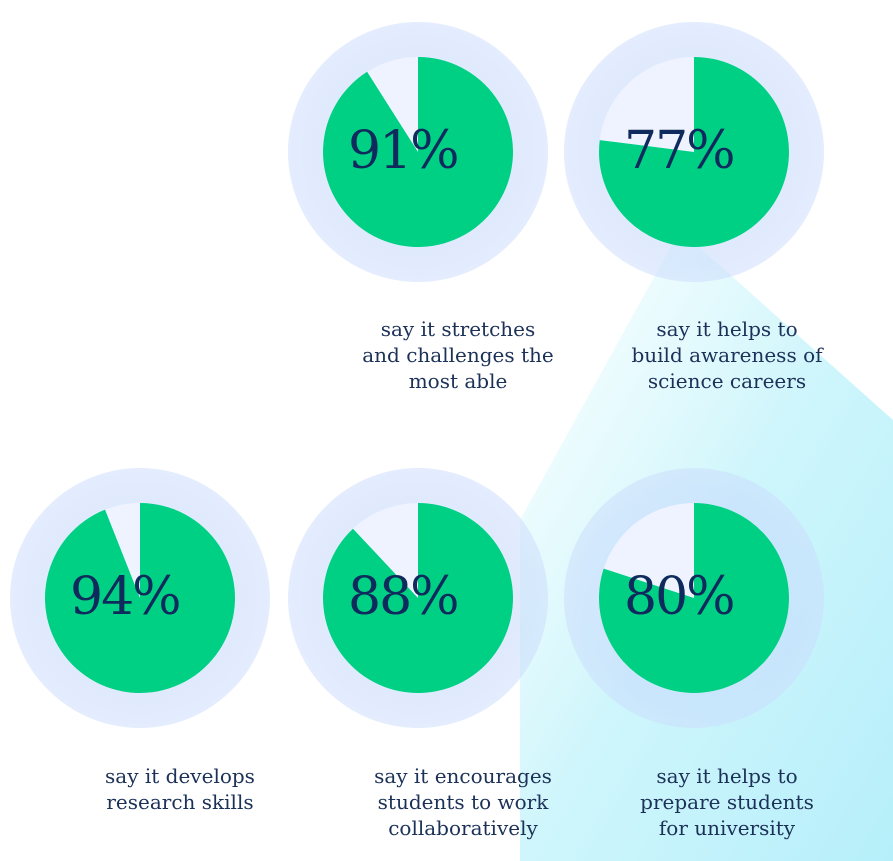  I want to click on stat-card-5: 80%, so click(694, 598).